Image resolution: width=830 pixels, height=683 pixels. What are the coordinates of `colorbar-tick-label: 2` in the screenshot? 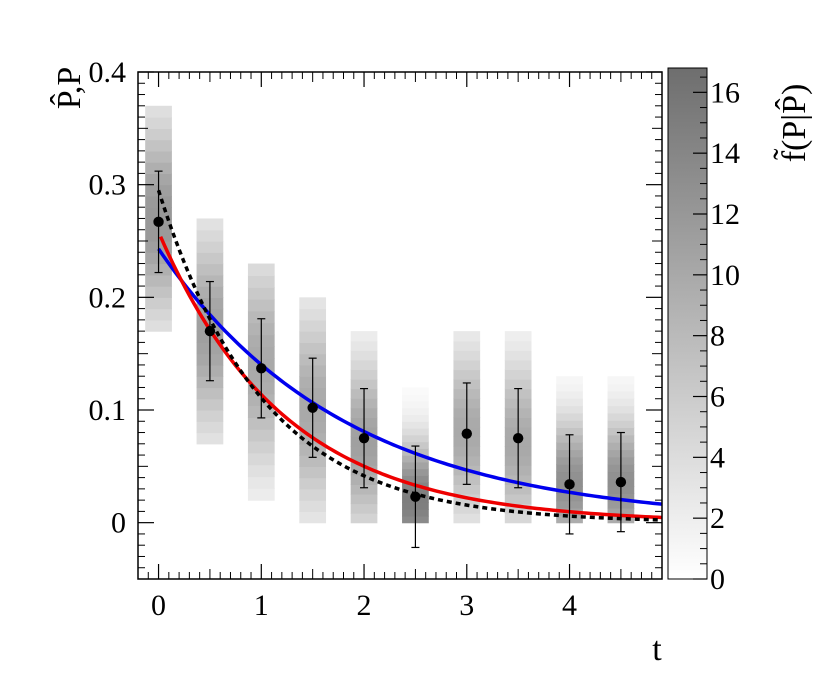 It's located at (717, 518).